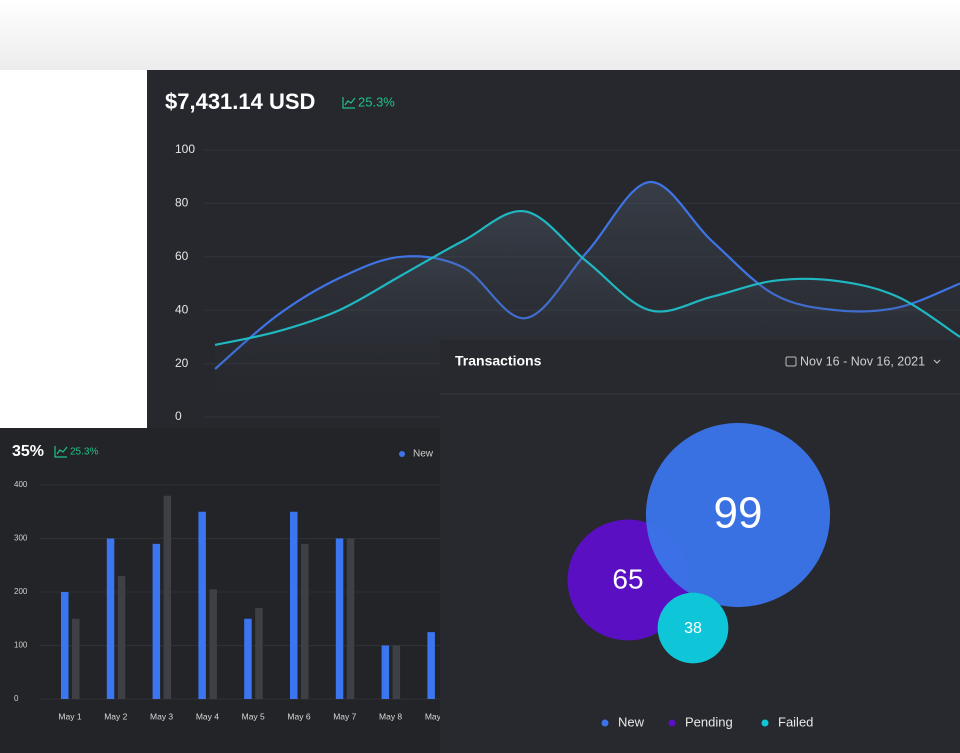 The height and width of the screenshot is (753, 960). I want to click on y-tick-label: 200, so click(21, 591).